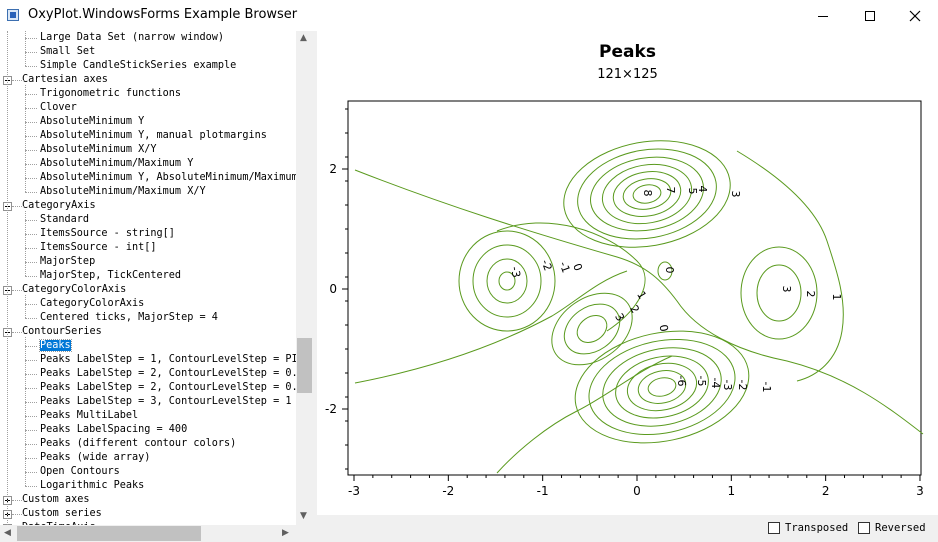 Image resolution: width=938 pixels, height=542 pixels. What do you see at coordinates (285, 533) in the screenshot?
I see `scroll-right-icon: ▶` at bounding box center [285, 533].